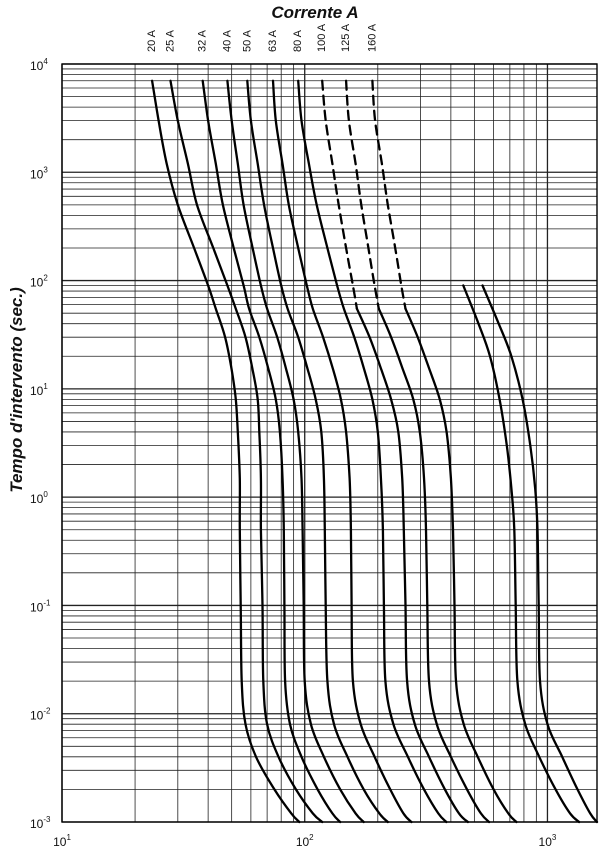  What do you see at coordinates (227, 40) in the screenshot?
I see `curve-label: 40 A` at bounding box center [227, 40].